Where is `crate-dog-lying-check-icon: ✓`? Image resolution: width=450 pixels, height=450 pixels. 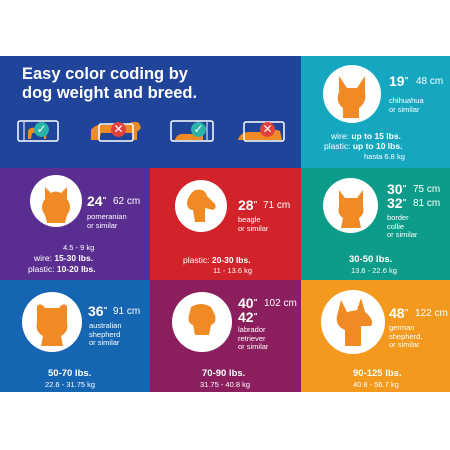 crate-dog-lying-check-icon: ✓ is located at coordinates (195, 131).